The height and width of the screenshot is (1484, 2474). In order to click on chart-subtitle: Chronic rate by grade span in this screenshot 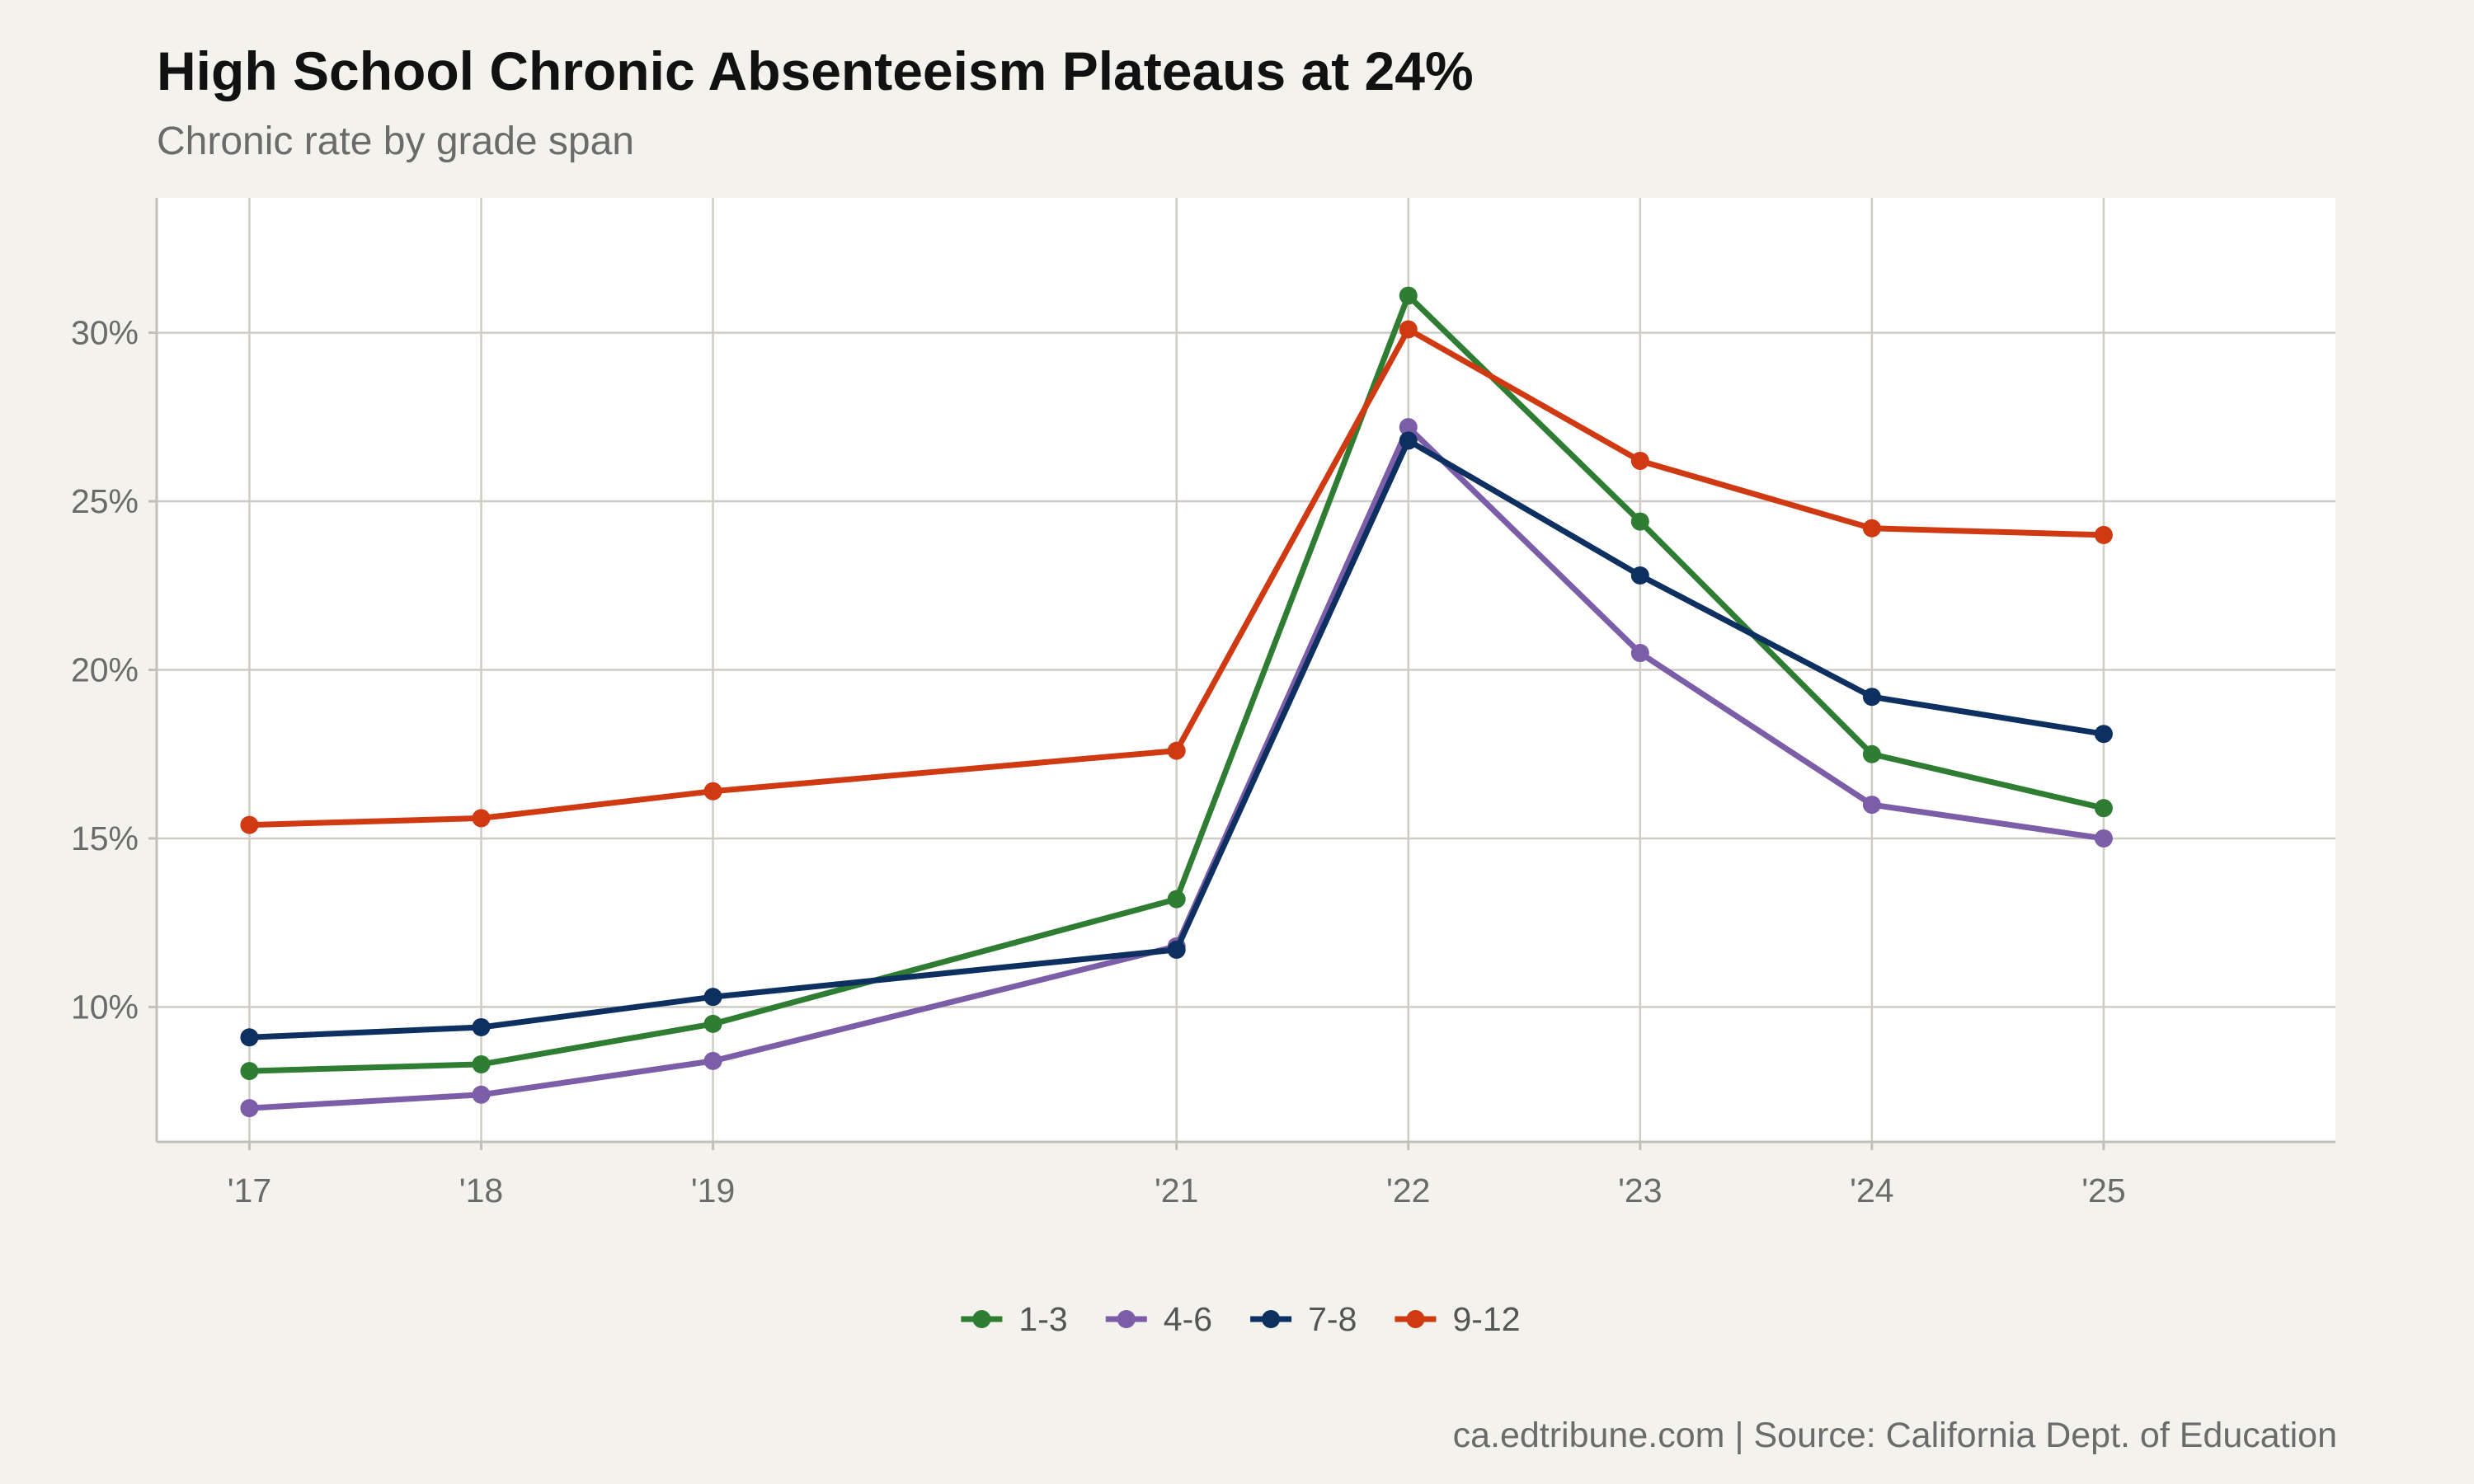, I will do `click(395, 141)`.